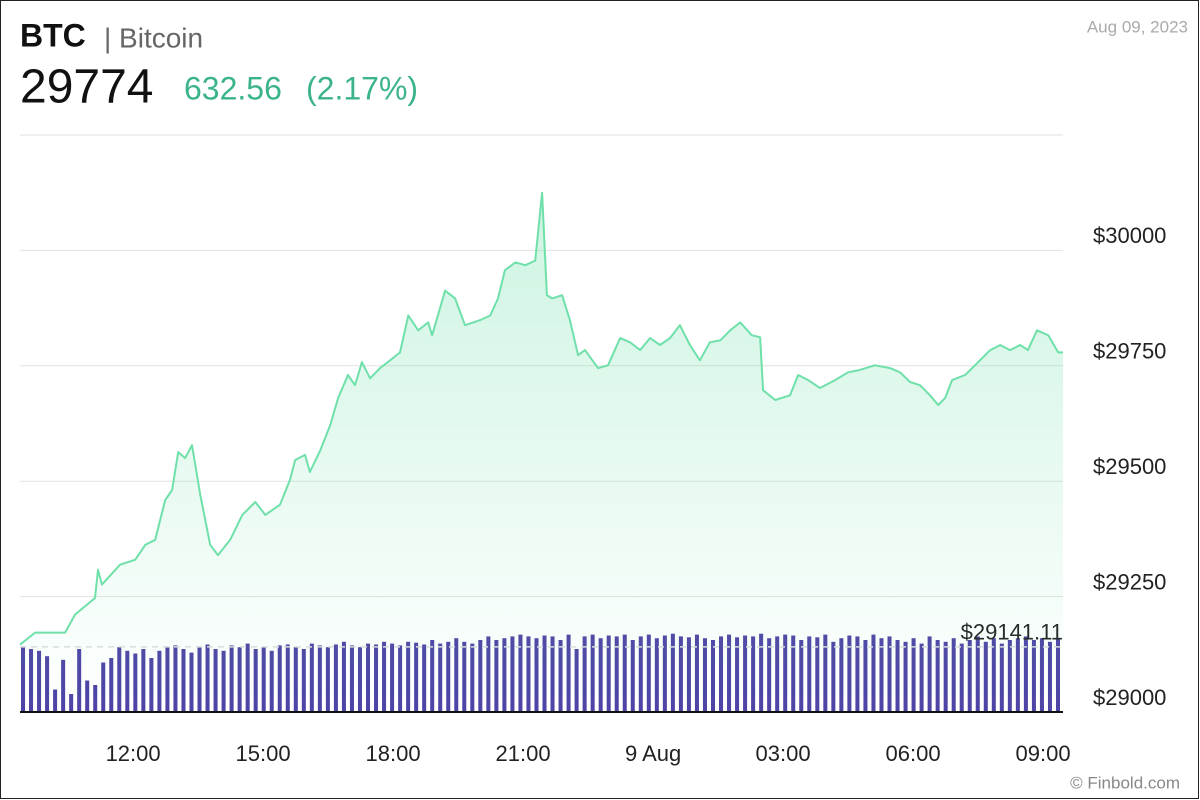 The image size is (1200, 800). Describe the element at coordinates (362, 88) in the screenshot. I see `change-percent: (2.17%)` at that location.